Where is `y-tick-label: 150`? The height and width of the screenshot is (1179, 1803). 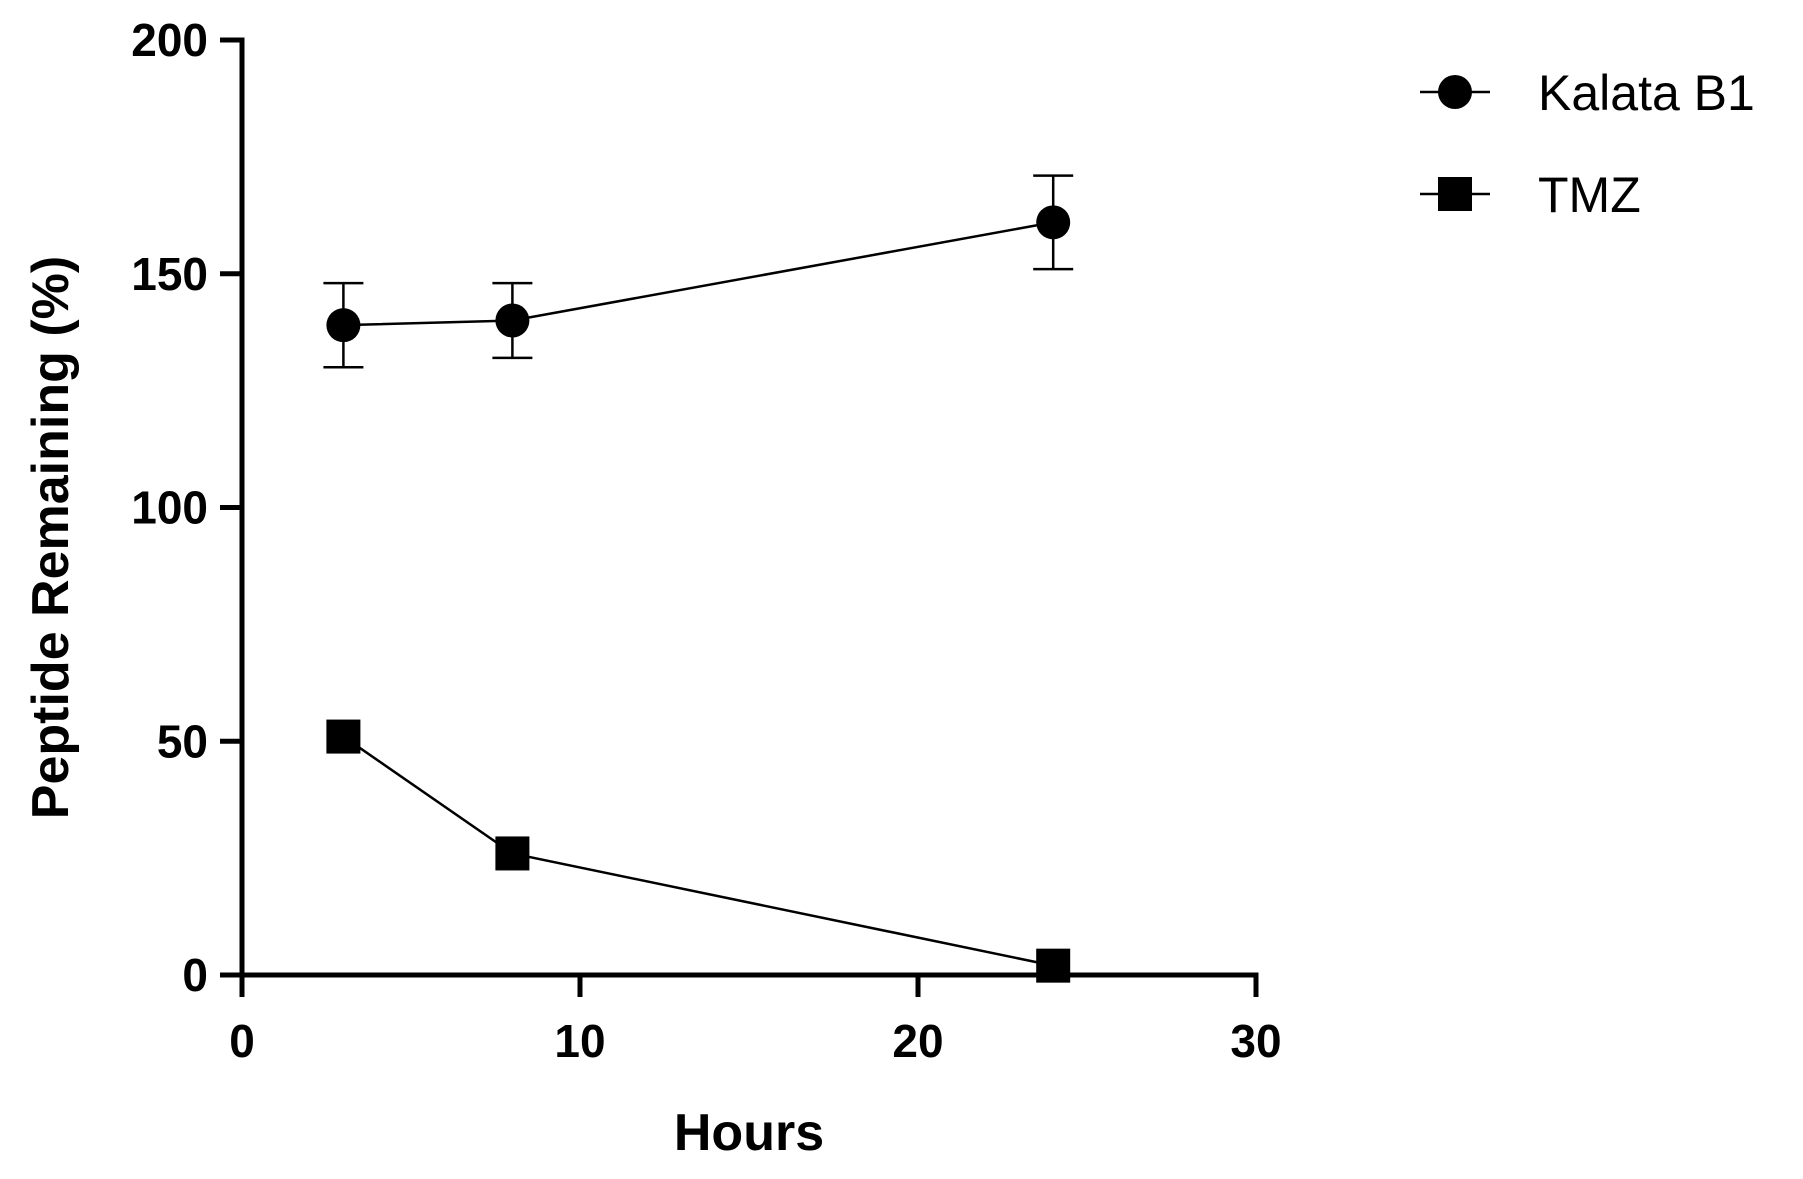
y-tick-label: 150 is located at coordinates (169, 274).